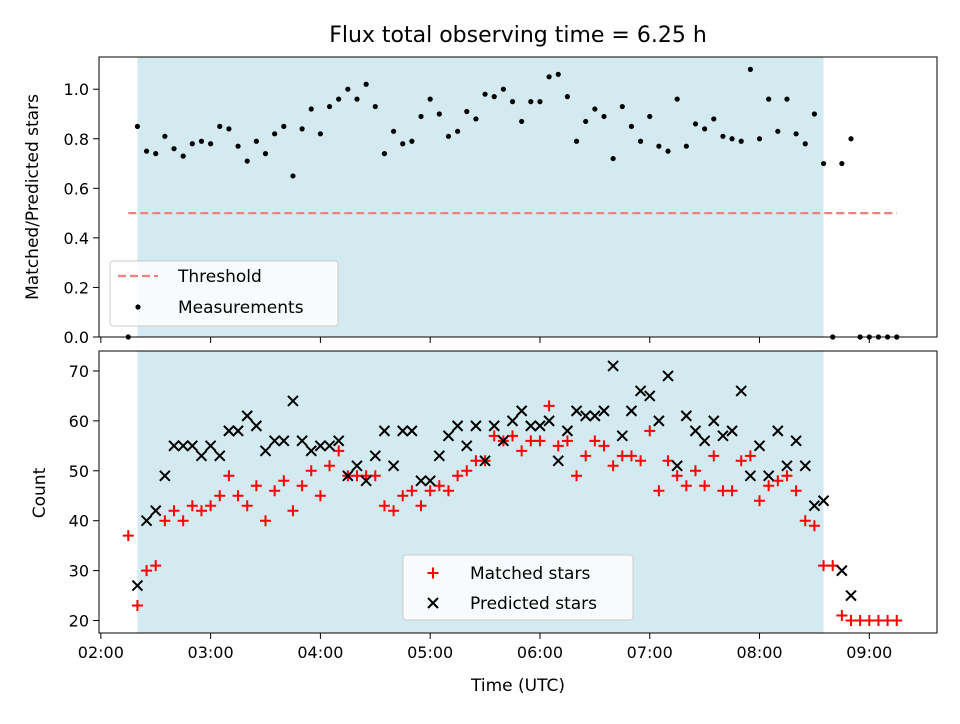 The height and width of the screenshot is (724, 960). What do you see at coordinates (211, 652) in the screenshot?
I see `x-tick-label: 03:00` at bounding box center [211, 652].